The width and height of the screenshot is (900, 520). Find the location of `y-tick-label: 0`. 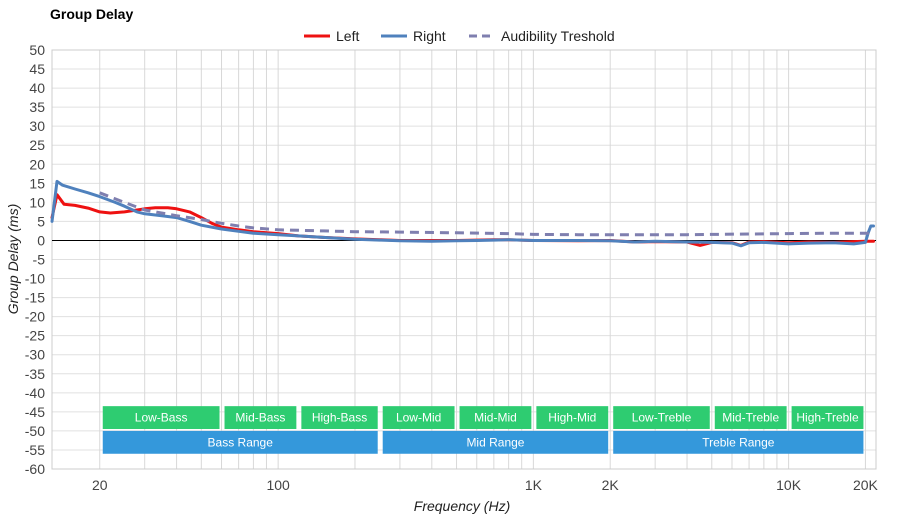

y-tick-label: 0 is located at coordinates (41, 240).